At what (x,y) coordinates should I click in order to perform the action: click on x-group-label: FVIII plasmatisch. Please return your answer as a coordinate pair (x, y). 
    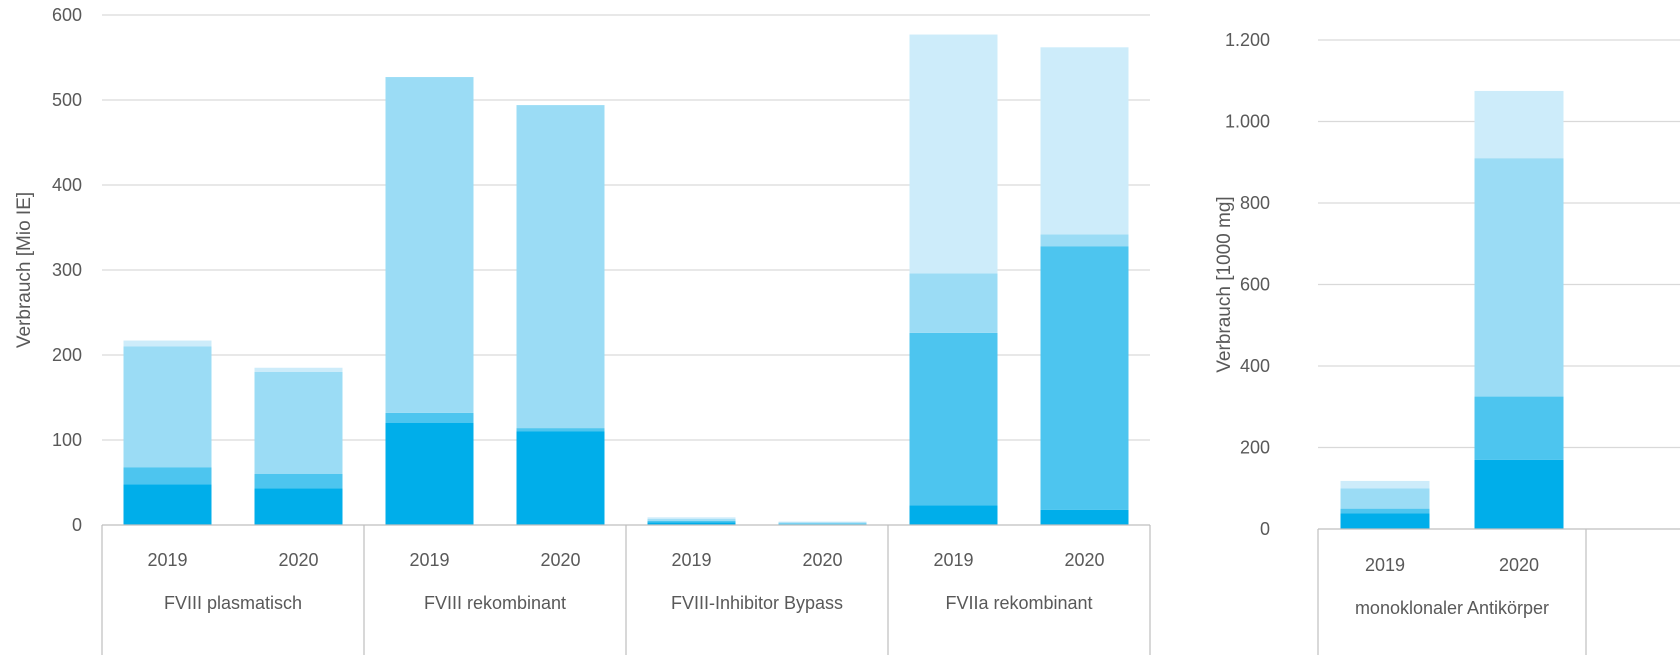
    Looking at the image, I should click on (233, 603).